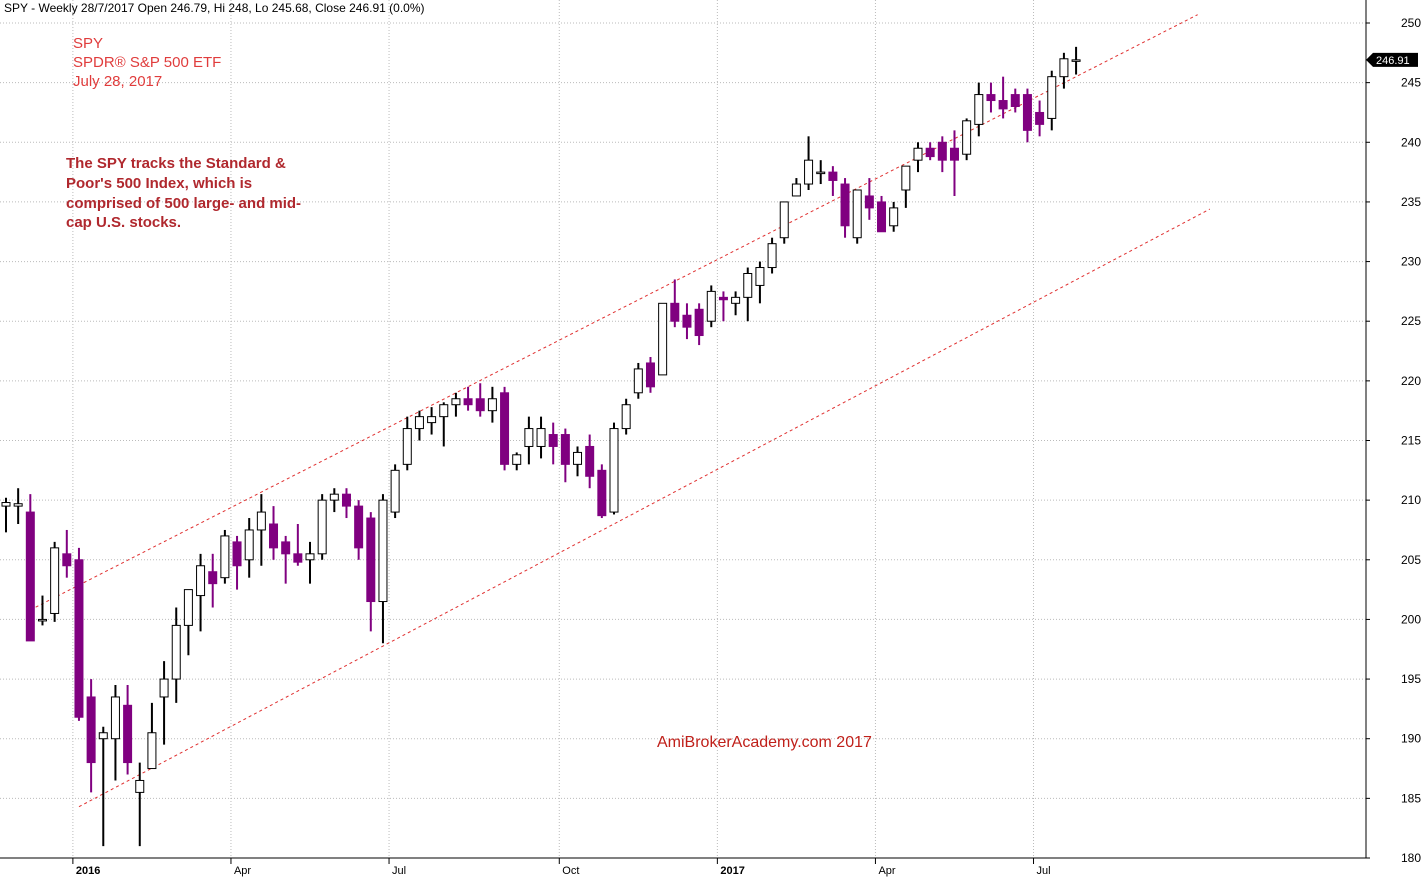 Image resolution: width=1426 pixels, height=878 pixels. I want to click on last-price-tag: 246.91, so click(1392, 59).